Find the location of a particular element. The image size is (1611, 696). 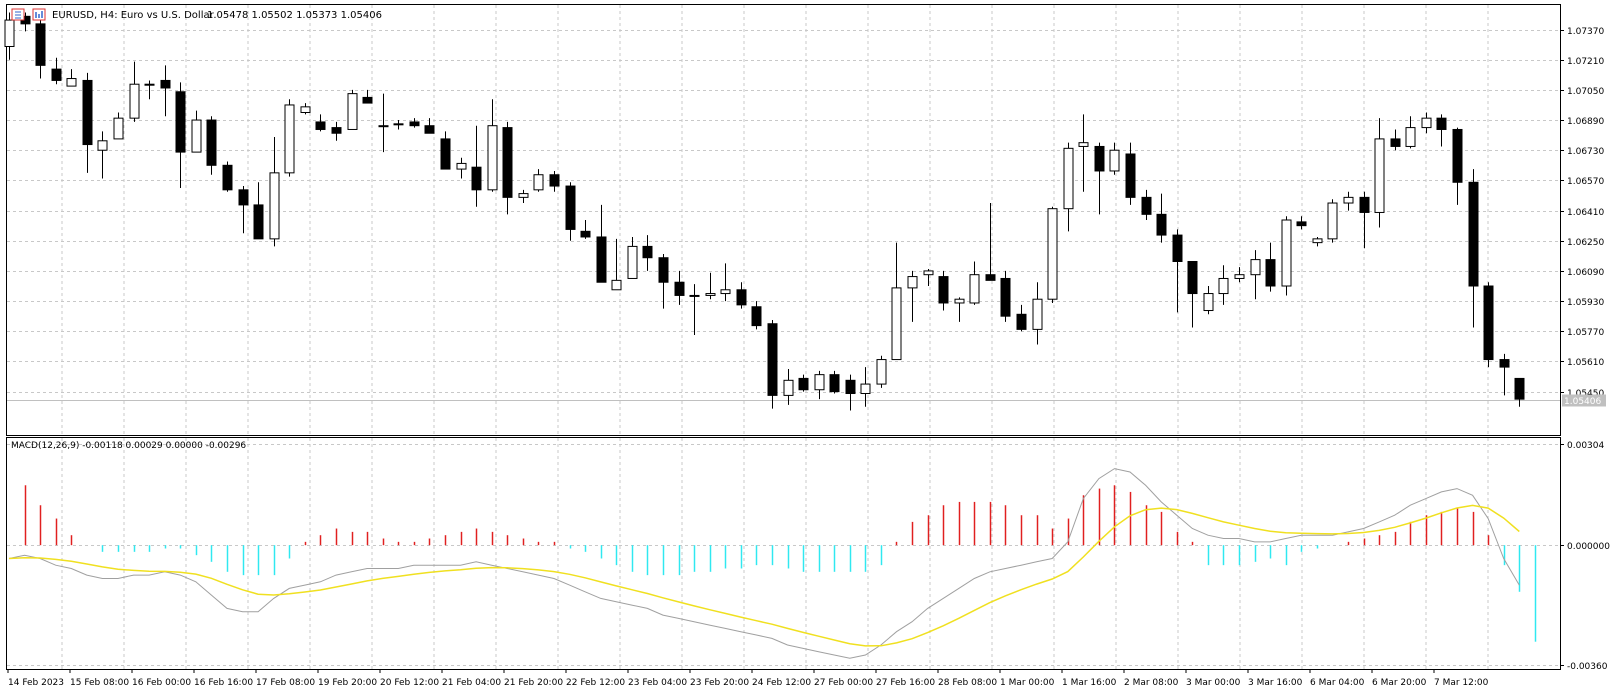

price-tick-label: 1.06570 is located at coordinates (1585, 182).